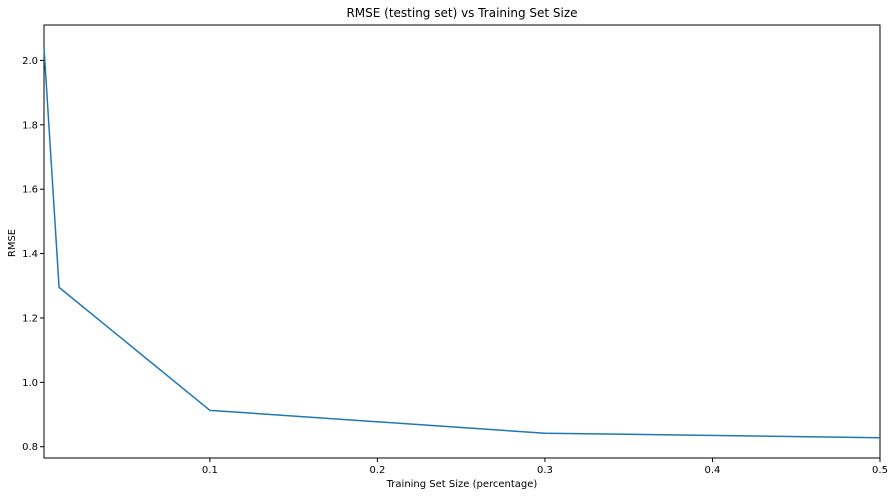 This screenshot has width=896, height=496. I want to click on chart-title: RMSE (testing set) vs Training Set Size, so click(461, 13).